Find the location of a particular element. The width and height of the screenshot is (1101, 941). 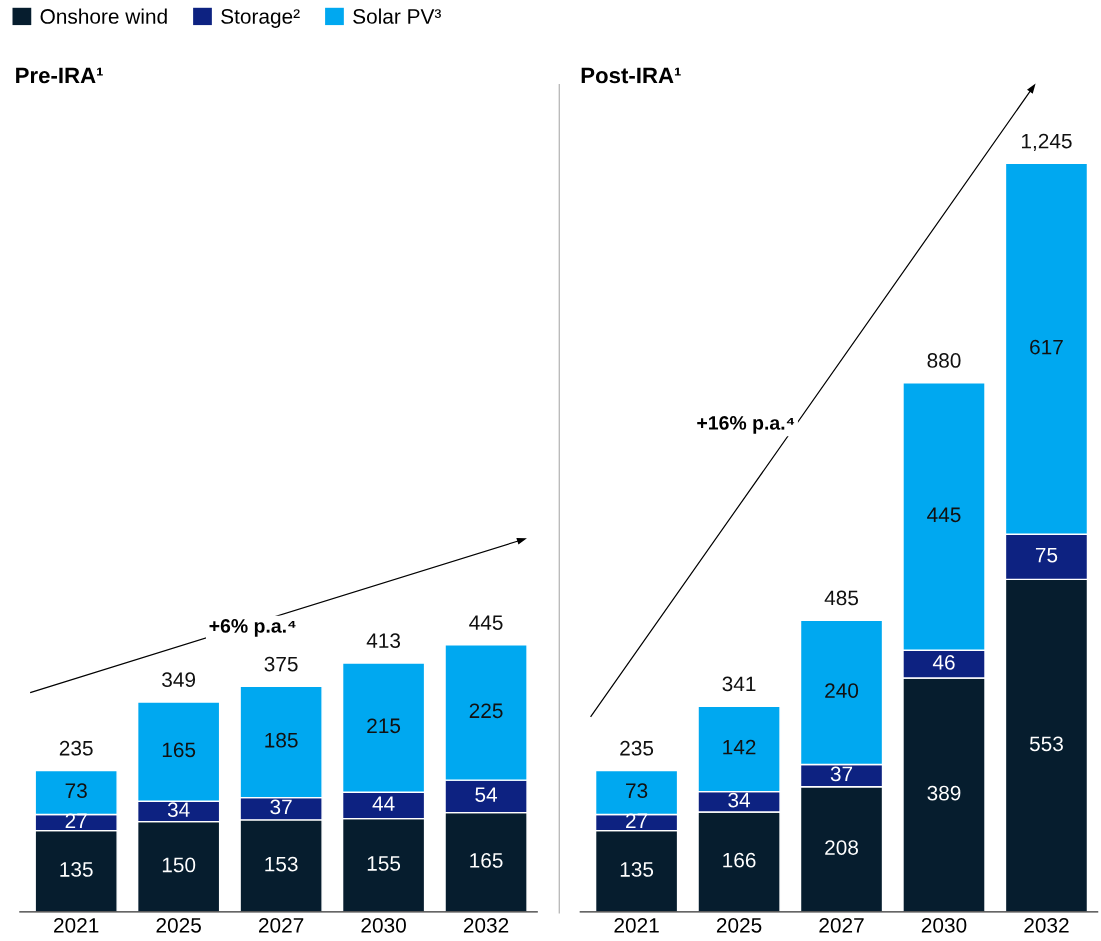

total-label: 341 is located at coordinates (739, 684).